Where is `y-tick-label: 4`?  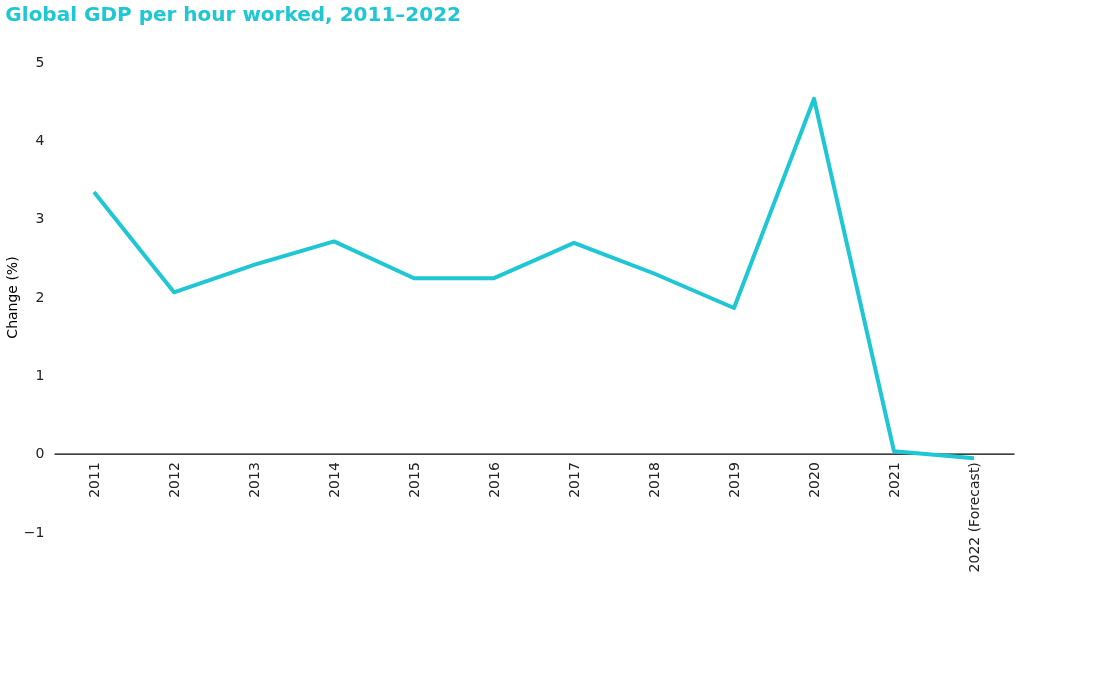 y-tick-label: 4 is located at coordinates (40, 139).